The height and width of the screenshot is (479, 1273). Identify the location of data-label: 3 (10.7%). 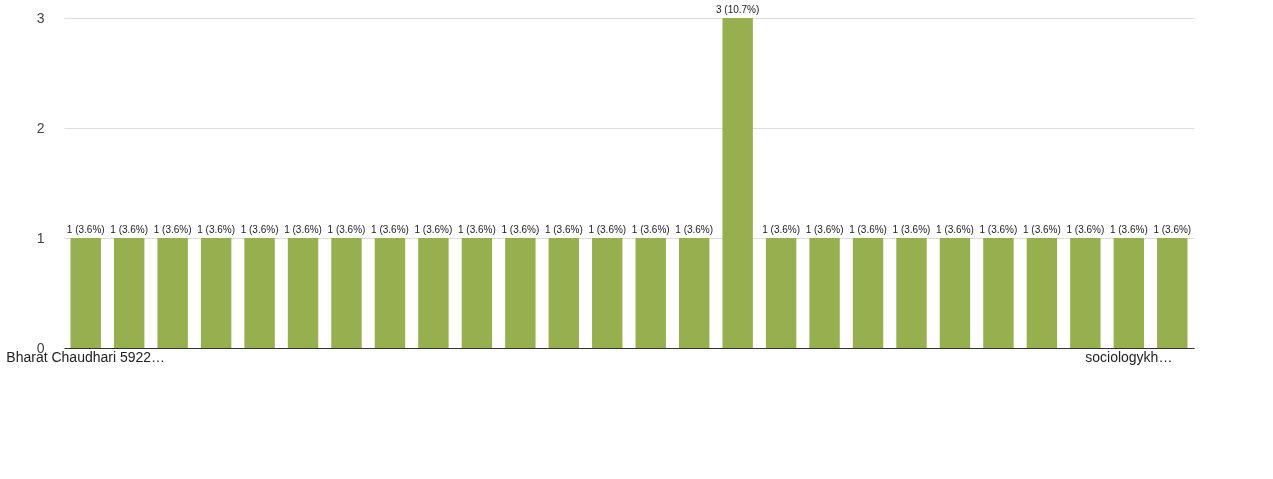
(737, 9).